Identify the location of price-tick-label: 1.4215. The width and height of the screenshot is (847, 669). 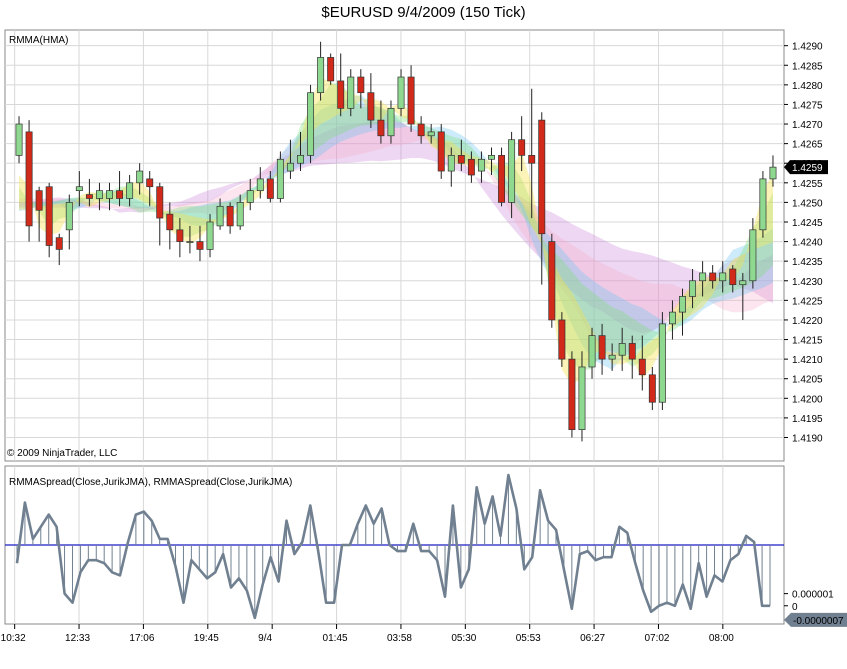
(807, 341).